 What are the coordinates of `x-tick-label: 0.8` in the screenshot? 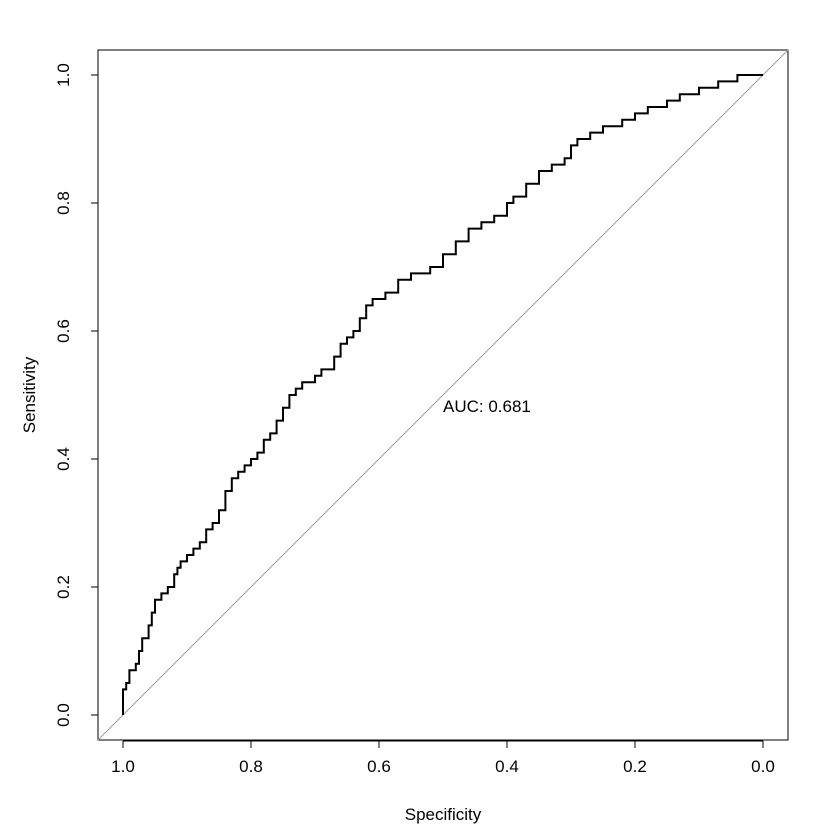 It's located at (251, 766).